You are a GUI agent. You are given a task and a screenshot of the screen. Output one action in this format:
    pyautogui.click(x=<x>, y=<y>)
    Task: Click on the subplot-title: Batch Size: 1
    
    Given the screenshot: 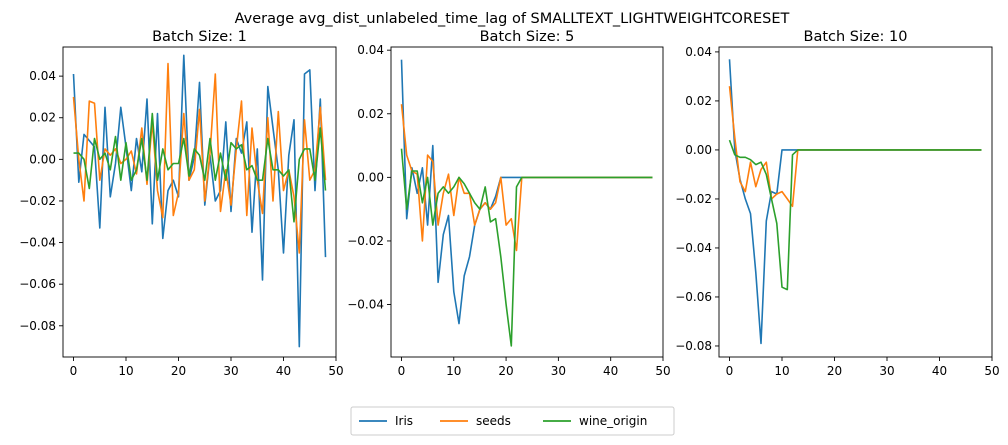 What is the action you would take?
    pyautogui.click(x=199, y=37)
    